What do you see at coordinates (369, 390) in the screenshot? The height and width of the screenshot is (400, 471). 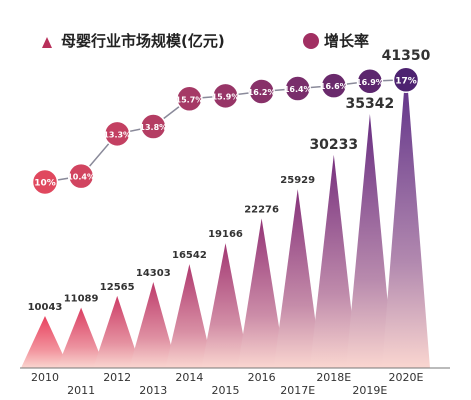 I see `x-tick-2019E: 2019E` at bounding box center [369, 390].